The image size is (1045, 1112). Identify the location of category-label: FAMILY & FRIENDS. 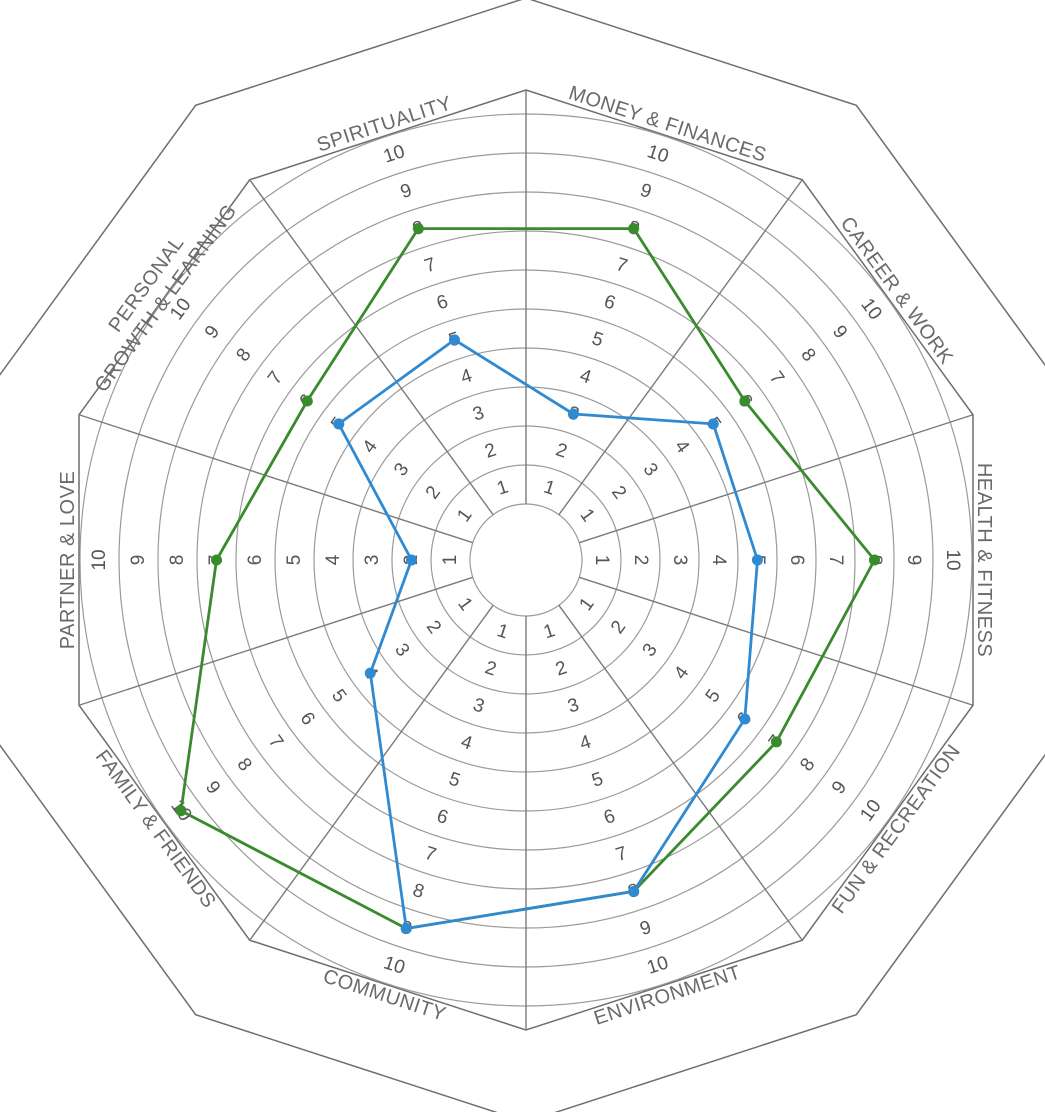
(155, 829).